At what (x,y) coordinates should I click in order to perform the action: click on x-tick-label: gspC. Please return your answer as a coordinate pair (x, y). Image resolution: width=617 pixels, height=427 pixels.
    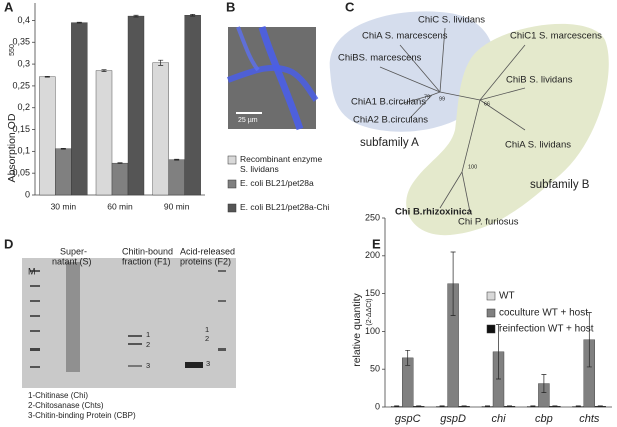
    Looking at the image, I should click on (408, 419).